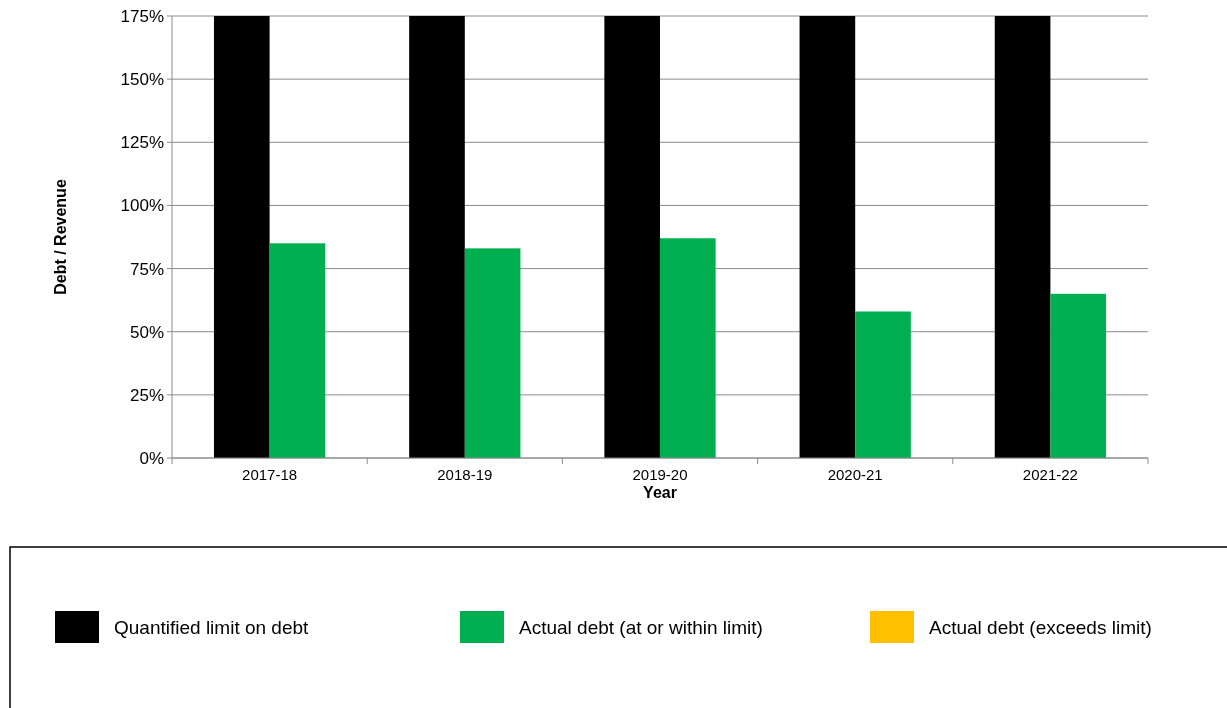  Describe the element at coordinates (146, 269) in the screenshot. I see `y-tick-label: 75%` at that location.